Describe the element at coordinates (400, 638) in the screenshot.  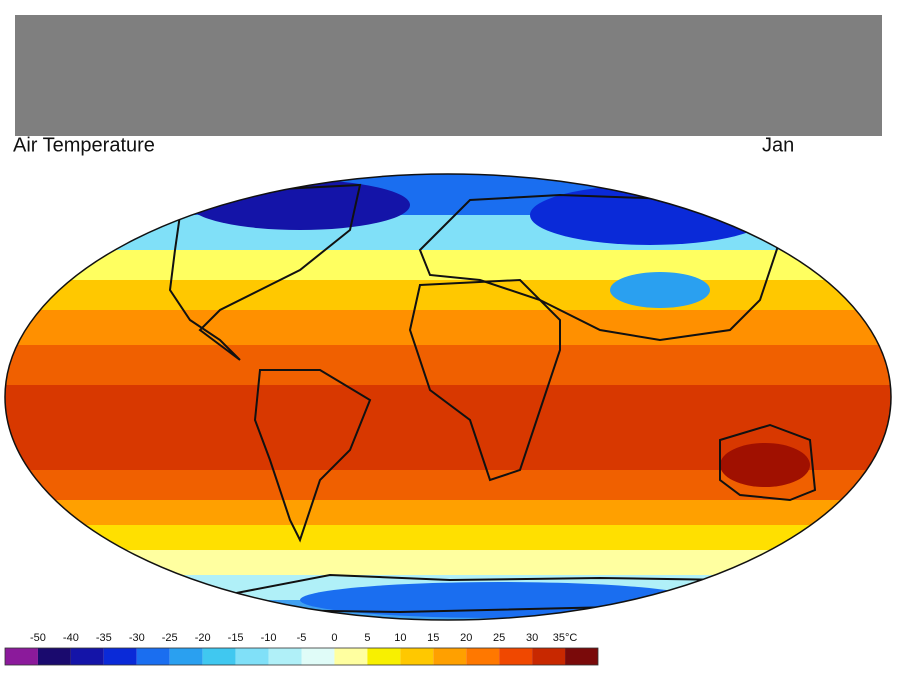
I see `legend-tick-label: 10` at that location.